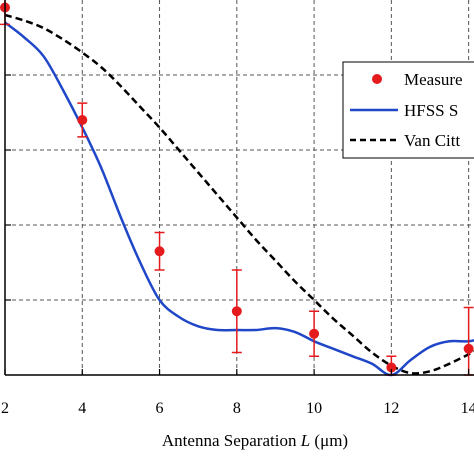 This screenshot has width=474, height=474. I want to click on tick-labels: 2 4 6 8 10 12 14, so click(237, 408).